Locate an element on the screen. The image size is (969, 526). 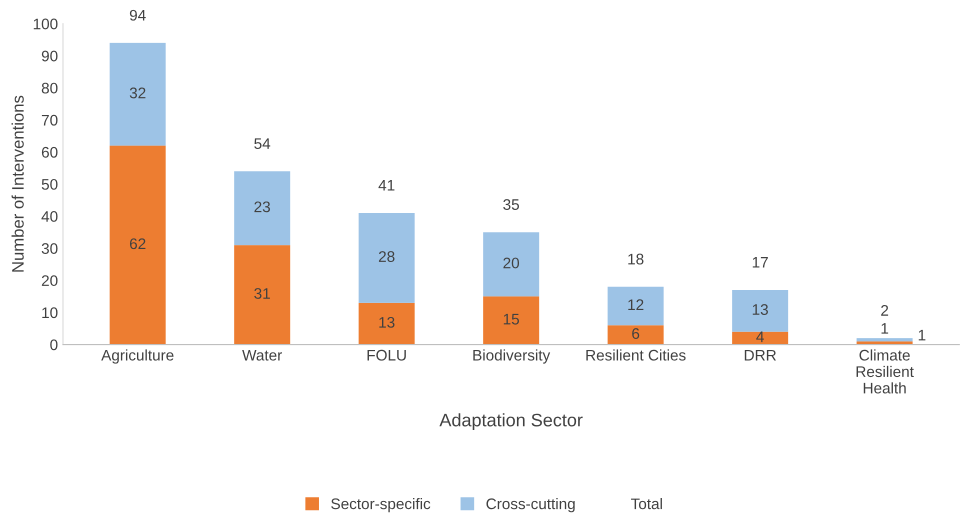
legend-label: Sector-specific is located at coordinates (380, 505).